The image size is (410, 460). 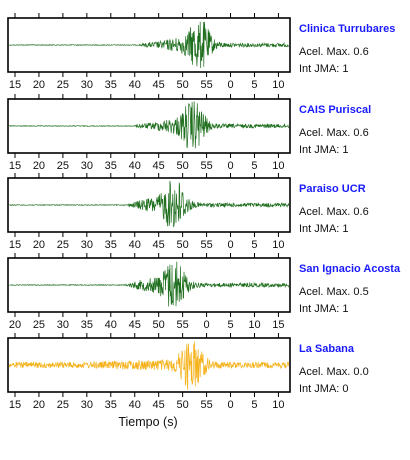 What do you see at coordinates (347, 29) in the screenshot?
I see `station-name: Clinica Turrubares` at bounding box center [347, 29].